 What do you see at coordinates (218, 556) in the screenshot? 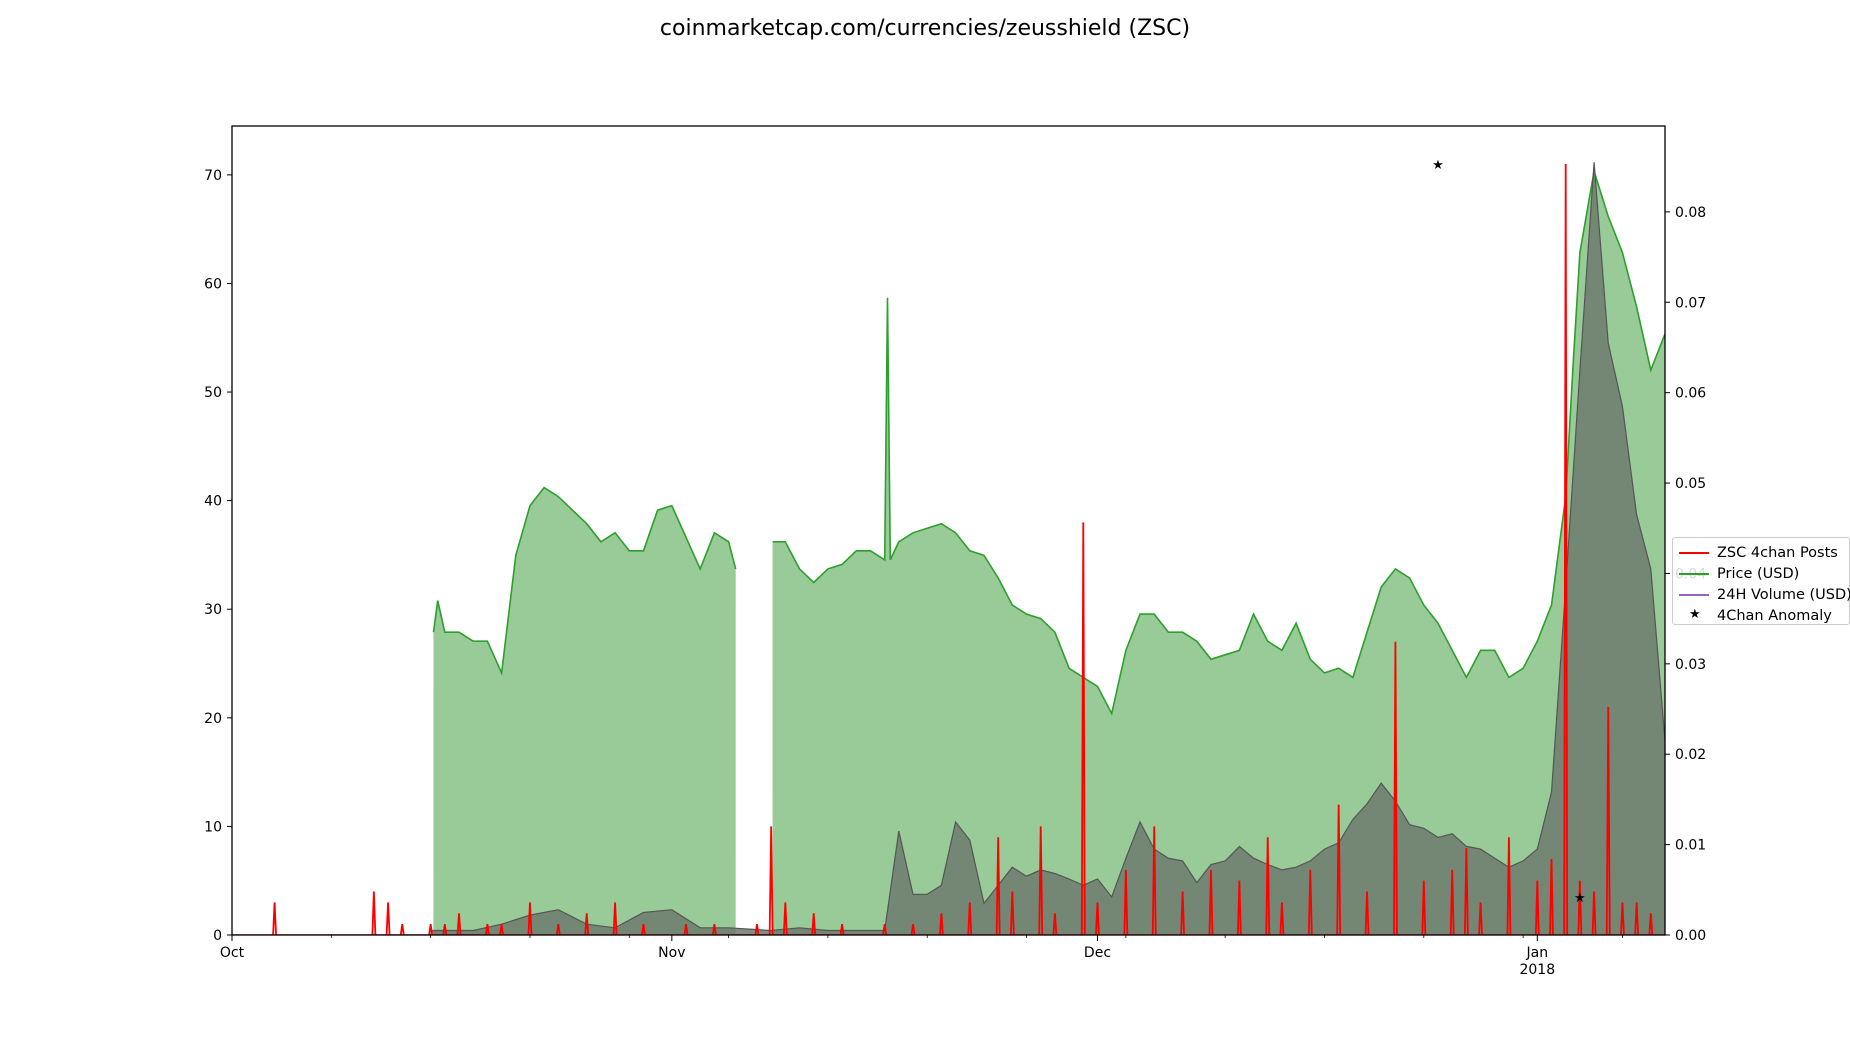
I see `left-y-axis: 0 10 20 30 40 50 60 70` at bounding box center [218, 556].